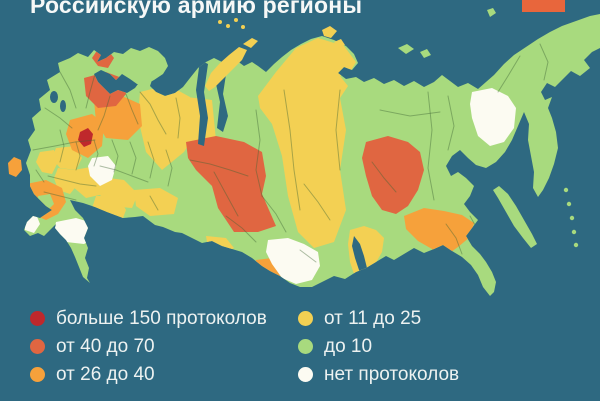 The height and width of the screenshot is (401, 600). I want to click on lake-ladoga, so click(54, 97).